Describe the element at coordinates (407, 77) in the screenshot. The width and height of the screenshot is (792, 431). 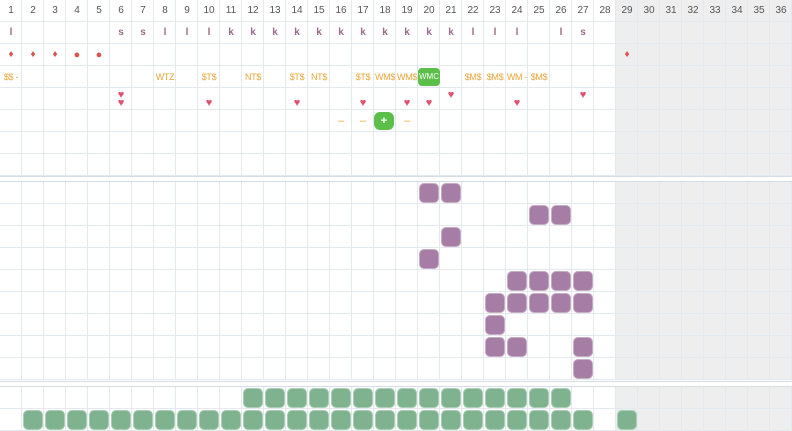
I see `note-label: WM$` at that location.